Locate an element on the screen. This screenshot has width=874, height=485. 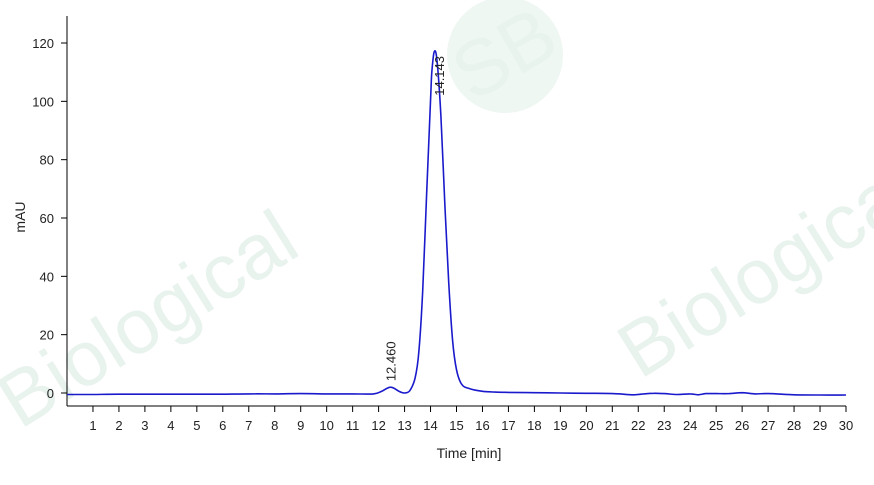
x-tick-label: 17 is located at coordinates (508, 425).